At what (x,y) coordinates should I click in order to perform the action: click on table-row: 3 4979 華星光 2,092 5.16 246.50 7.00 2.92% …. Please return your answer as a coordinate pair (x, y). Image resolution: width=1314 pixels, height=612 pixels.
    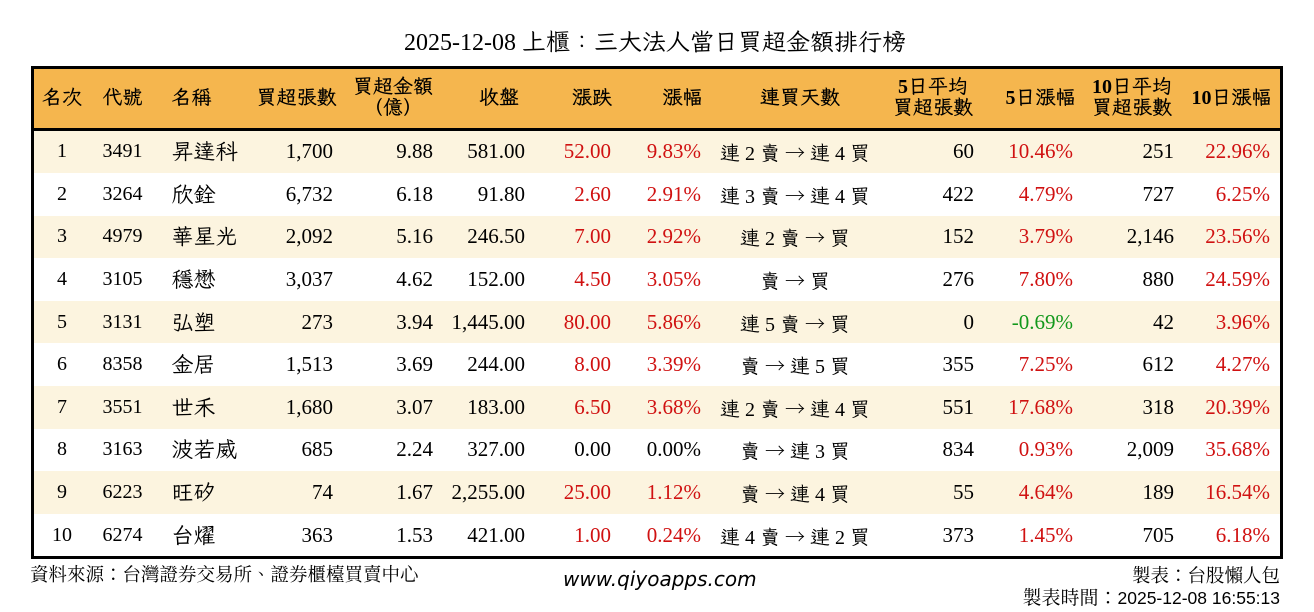
    Looking at the image, I should click on (657, 237).